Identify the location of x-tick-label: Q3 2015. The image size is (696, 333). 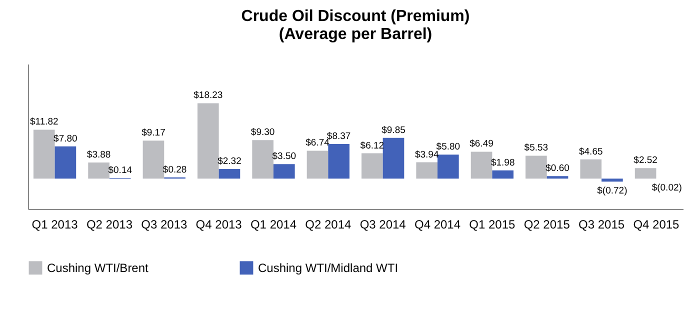
(601, 225).